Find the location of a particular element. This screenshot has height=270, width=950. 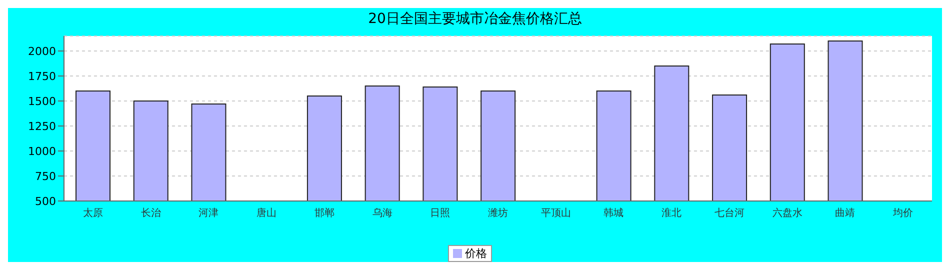

y-tick-label: 1250 is located at coordinates (42, 126).